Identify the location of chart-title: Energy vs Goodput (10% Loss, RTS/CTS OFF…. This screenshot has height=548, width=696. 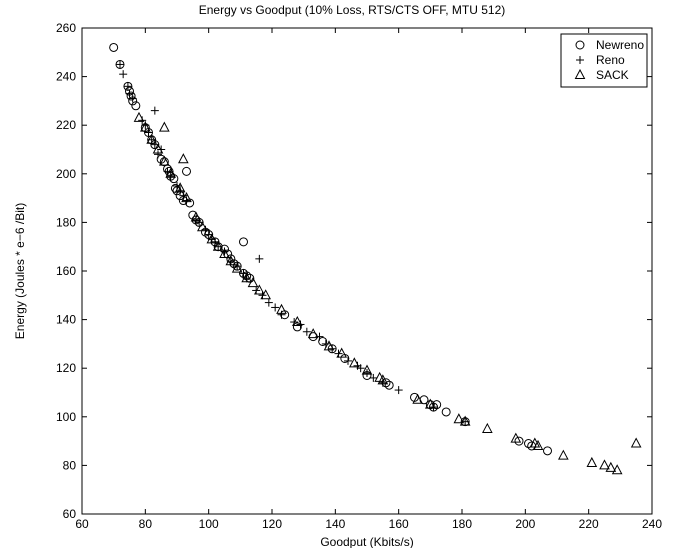
(352, 10).